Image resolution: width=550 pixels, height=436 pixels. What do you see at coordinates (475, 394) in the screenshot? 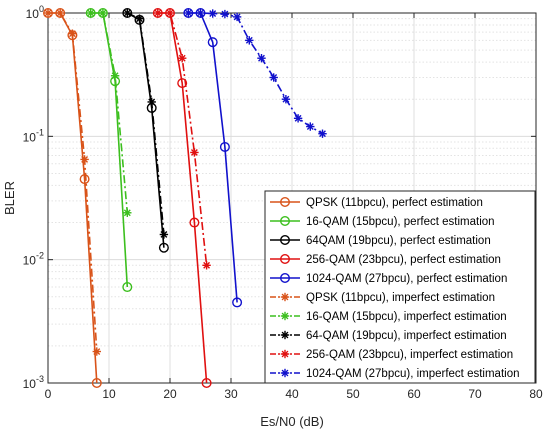
I see `x-tick-label: 70` at bounding box center [475, 394].